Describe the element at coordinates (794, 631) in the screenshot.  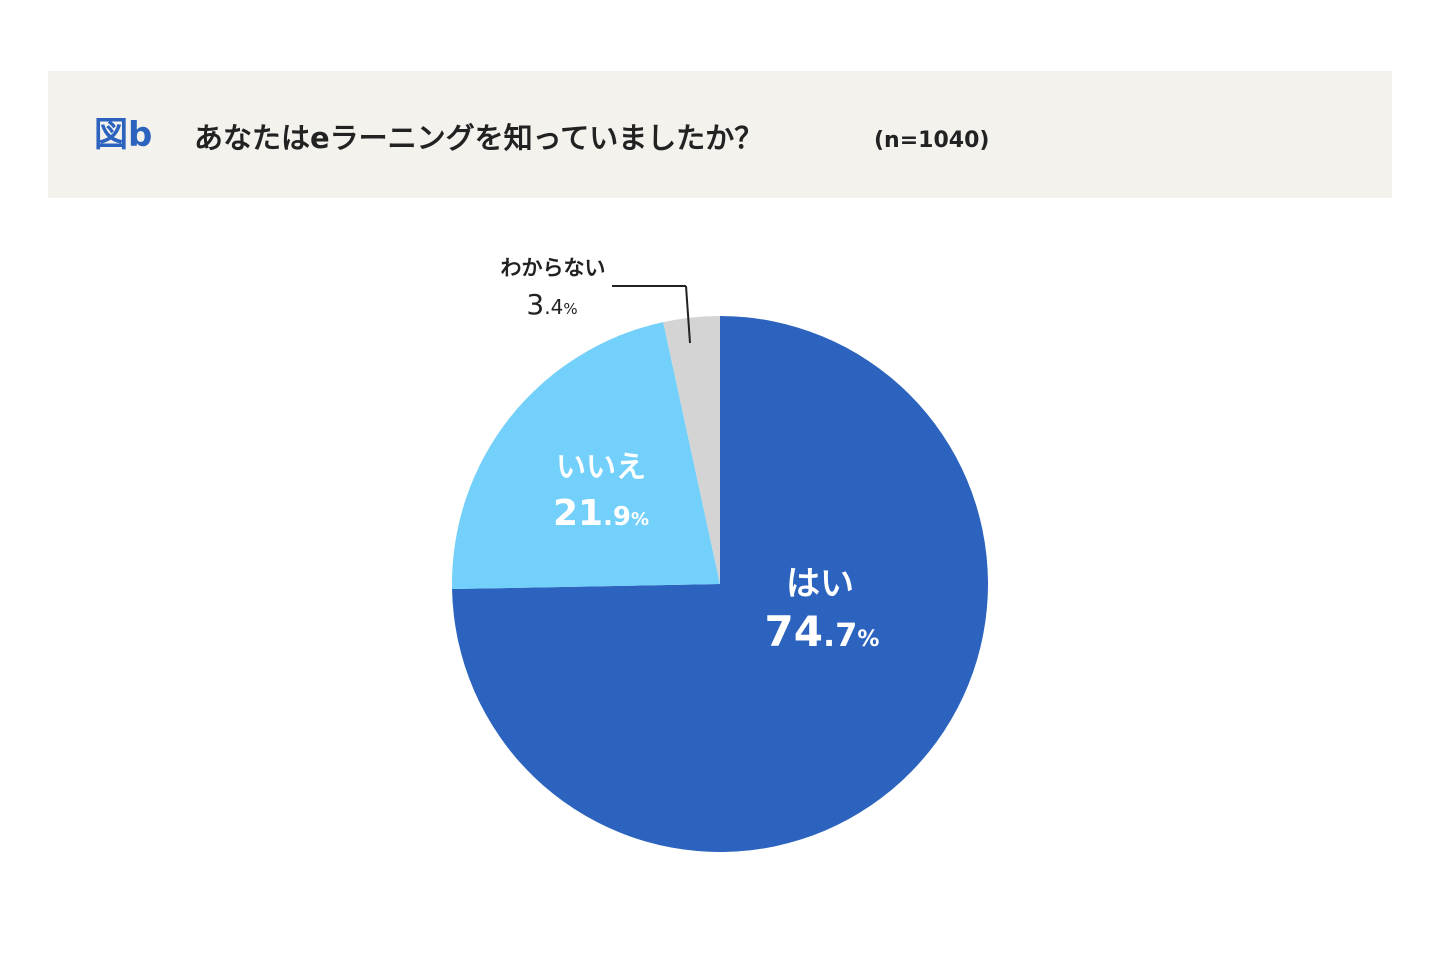
I see `slice-value-yes-whole: 74` at that location.